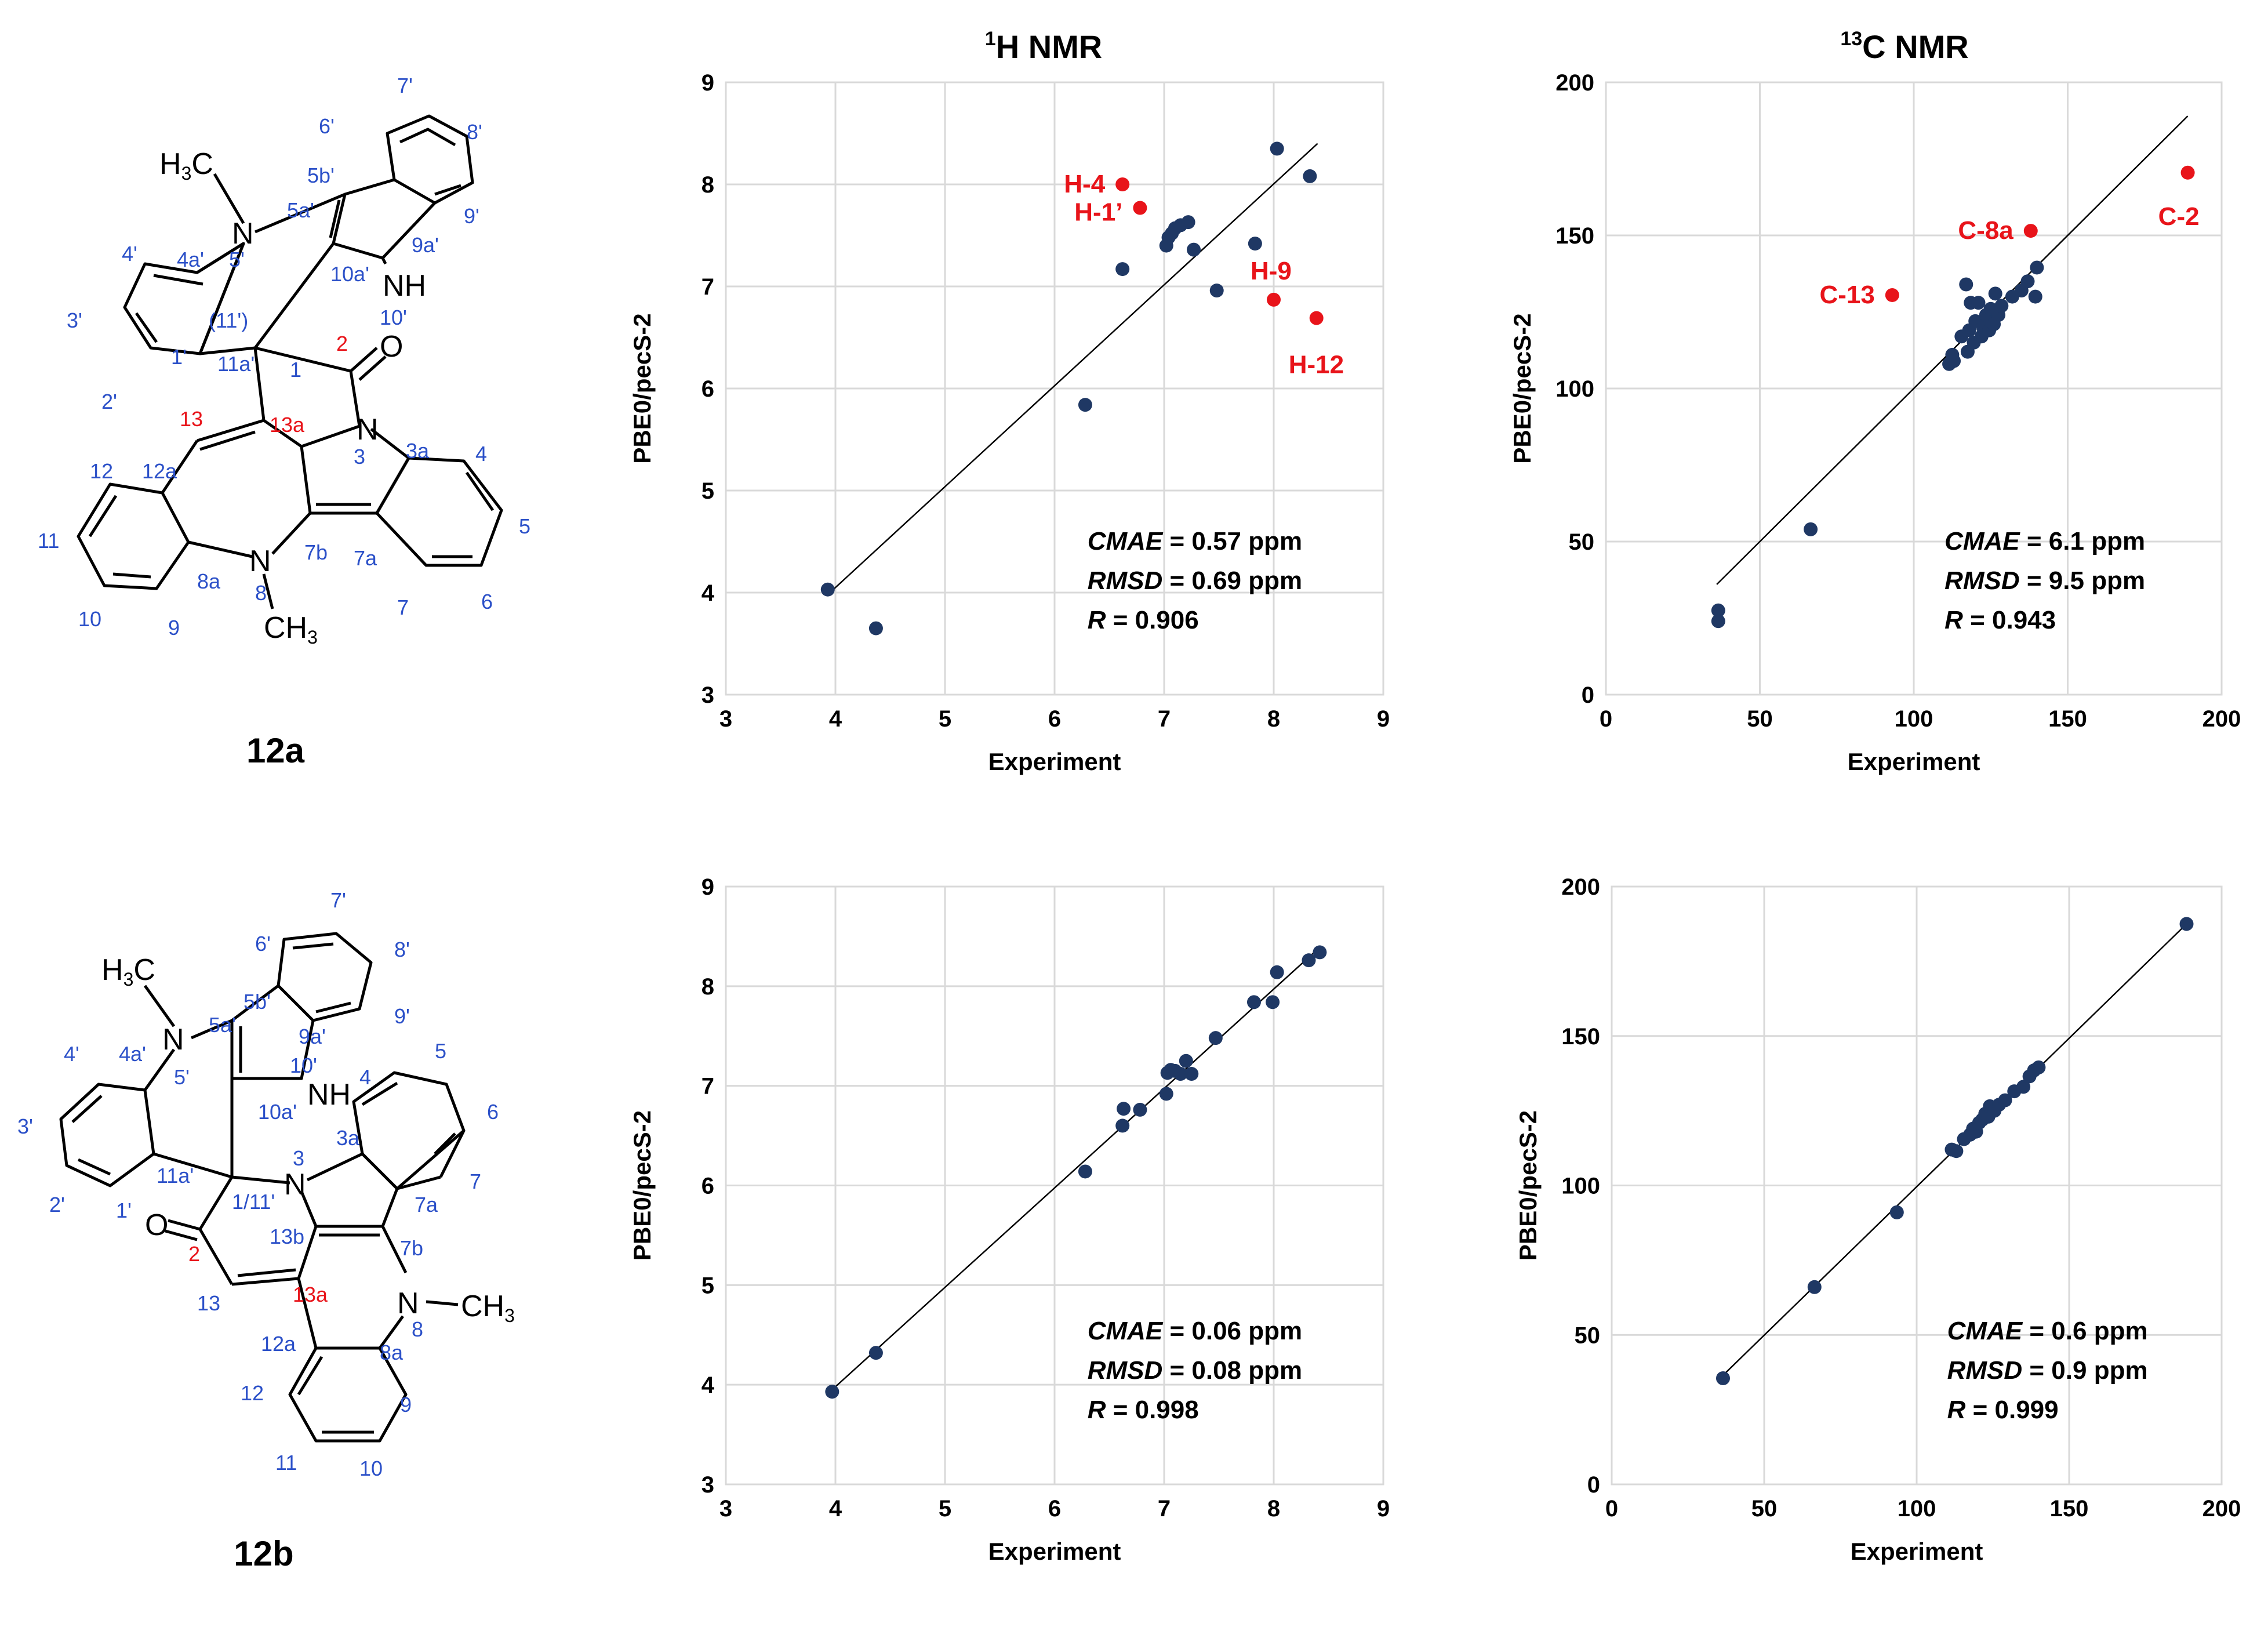  What do you see at coordinates (2069, 1508) in the screenshot?
I see `chart-c12b-x-tick-label: 150` at bounding box center [2069, 1508].